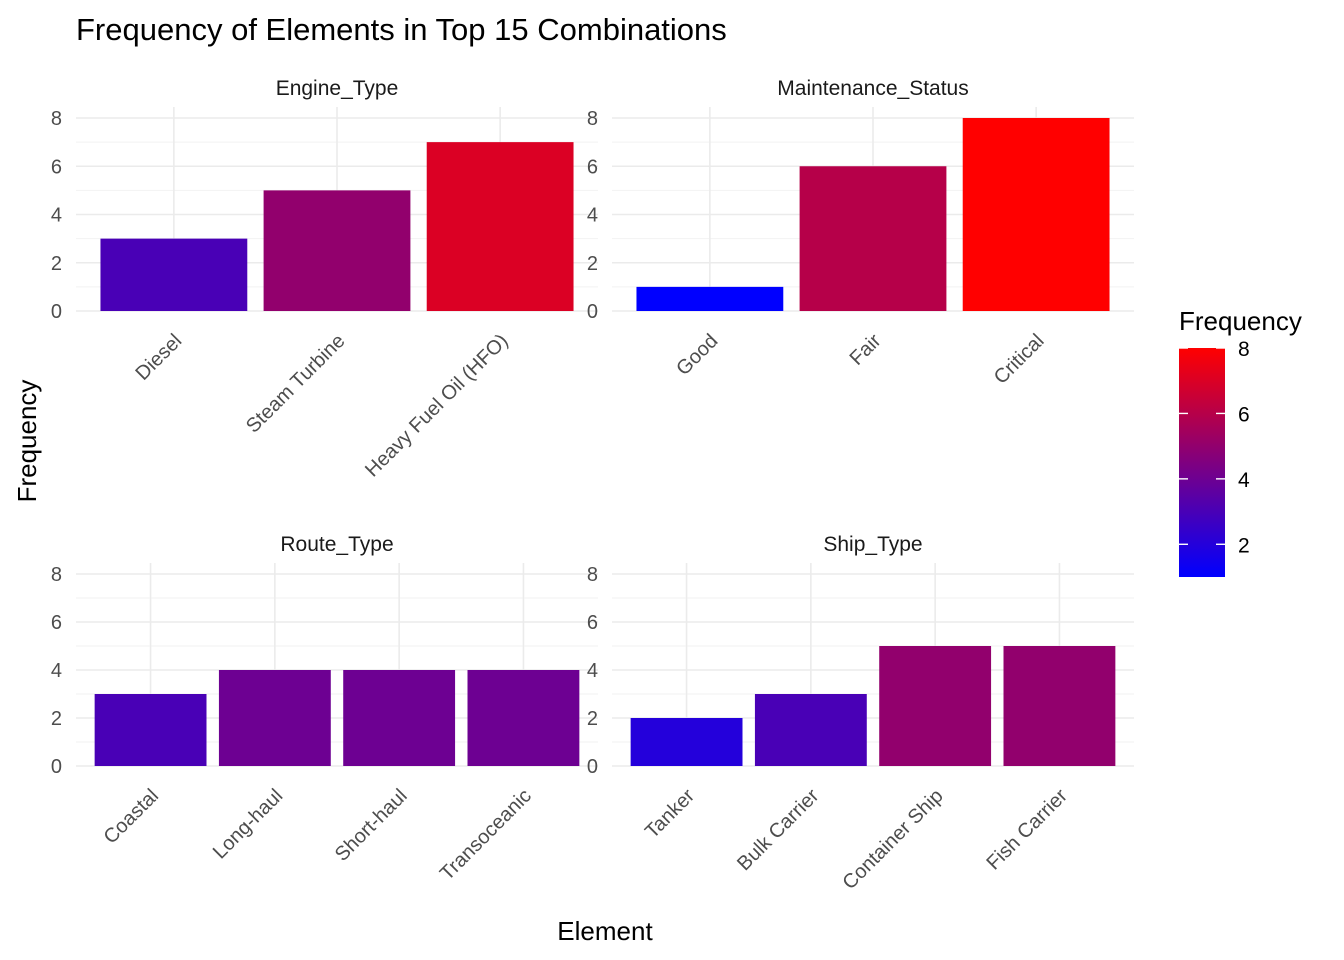 The image size is (1344, 960). Describe the element at coordinates (248, 824) in the screenshot. I see `x-tick-label: Long-haul` at that location.